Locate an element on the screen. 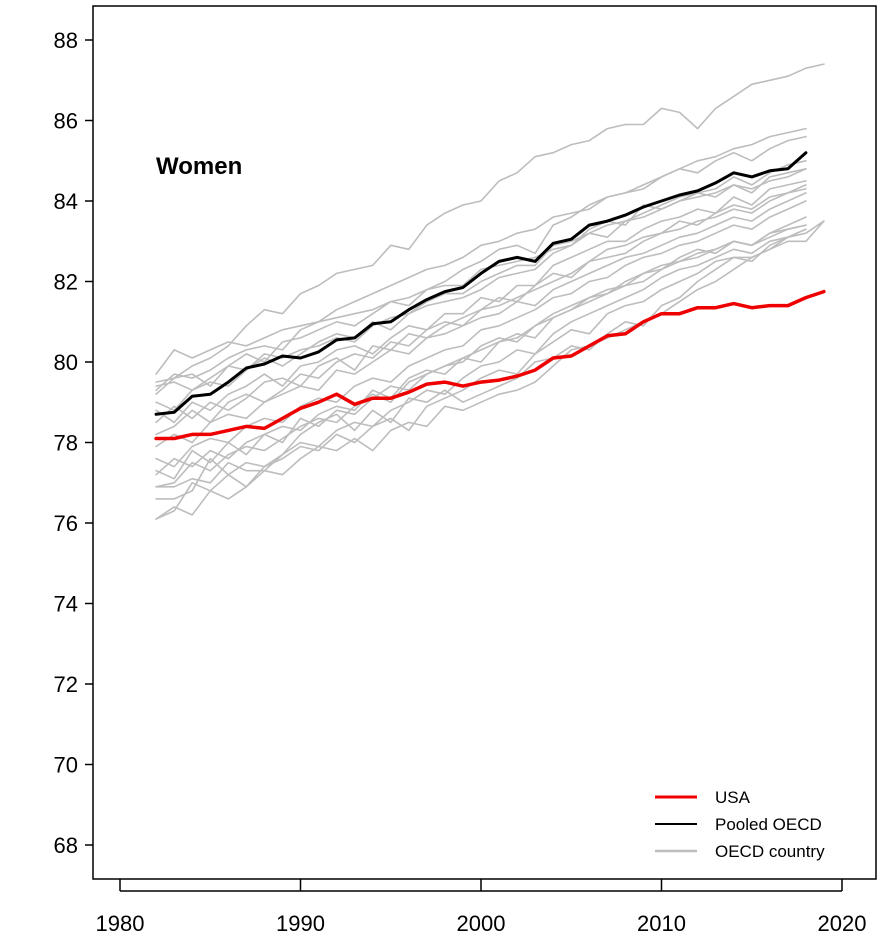 Image resolution: width=881 pixels, height=948 pixels. y-tick-label: 68 is located at coordinates (66, 845).